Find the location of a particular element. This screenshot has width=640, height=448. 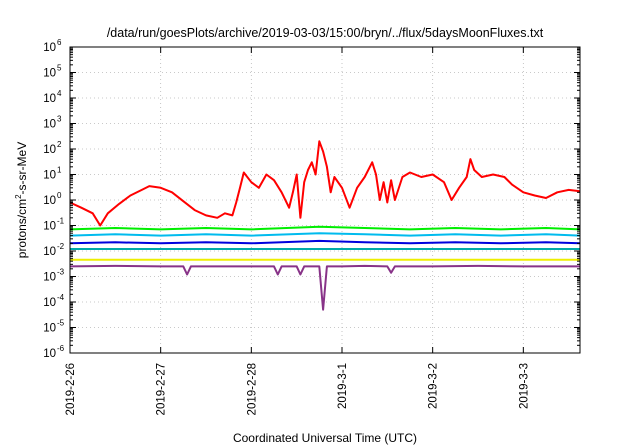

y-tick-label: 10² is located at coordinates (52, 148).